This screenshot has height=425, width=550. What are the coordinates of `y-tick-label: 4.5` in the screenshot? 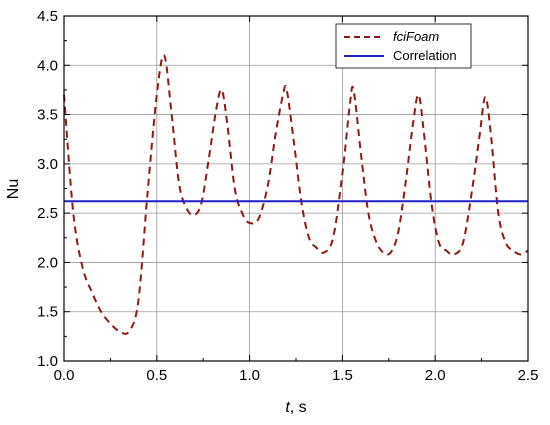 It's located at (47, 16).